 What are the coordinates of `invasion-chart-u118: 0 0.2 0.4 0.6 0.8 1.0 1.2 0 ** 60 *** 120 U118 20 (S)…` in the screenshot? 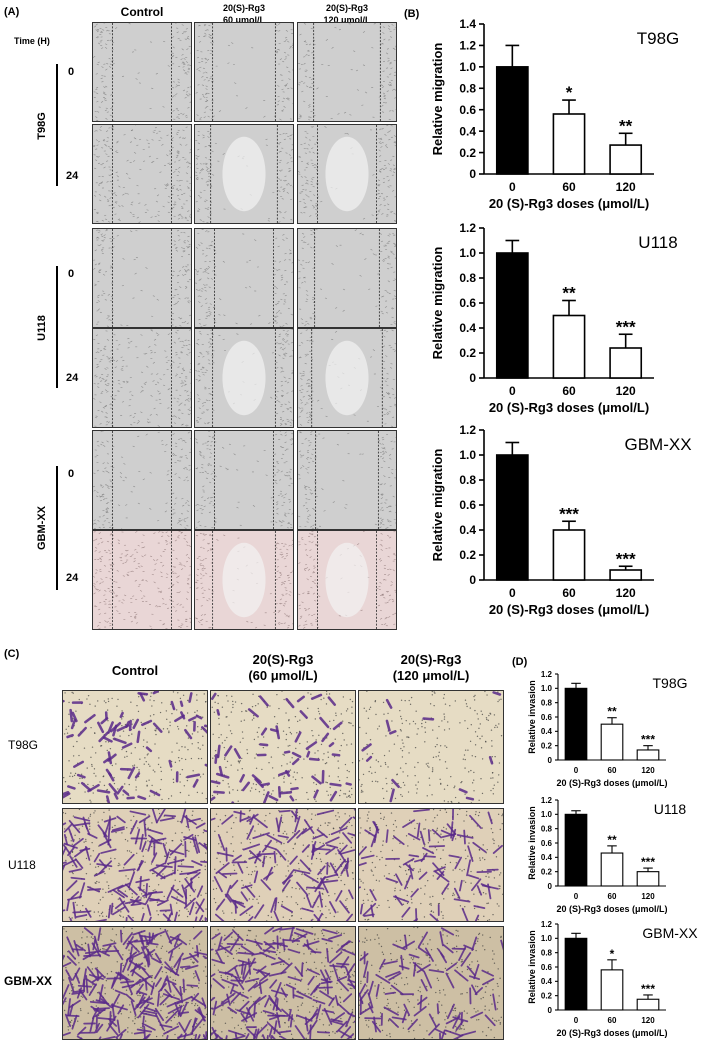 It's located at (606, 854).